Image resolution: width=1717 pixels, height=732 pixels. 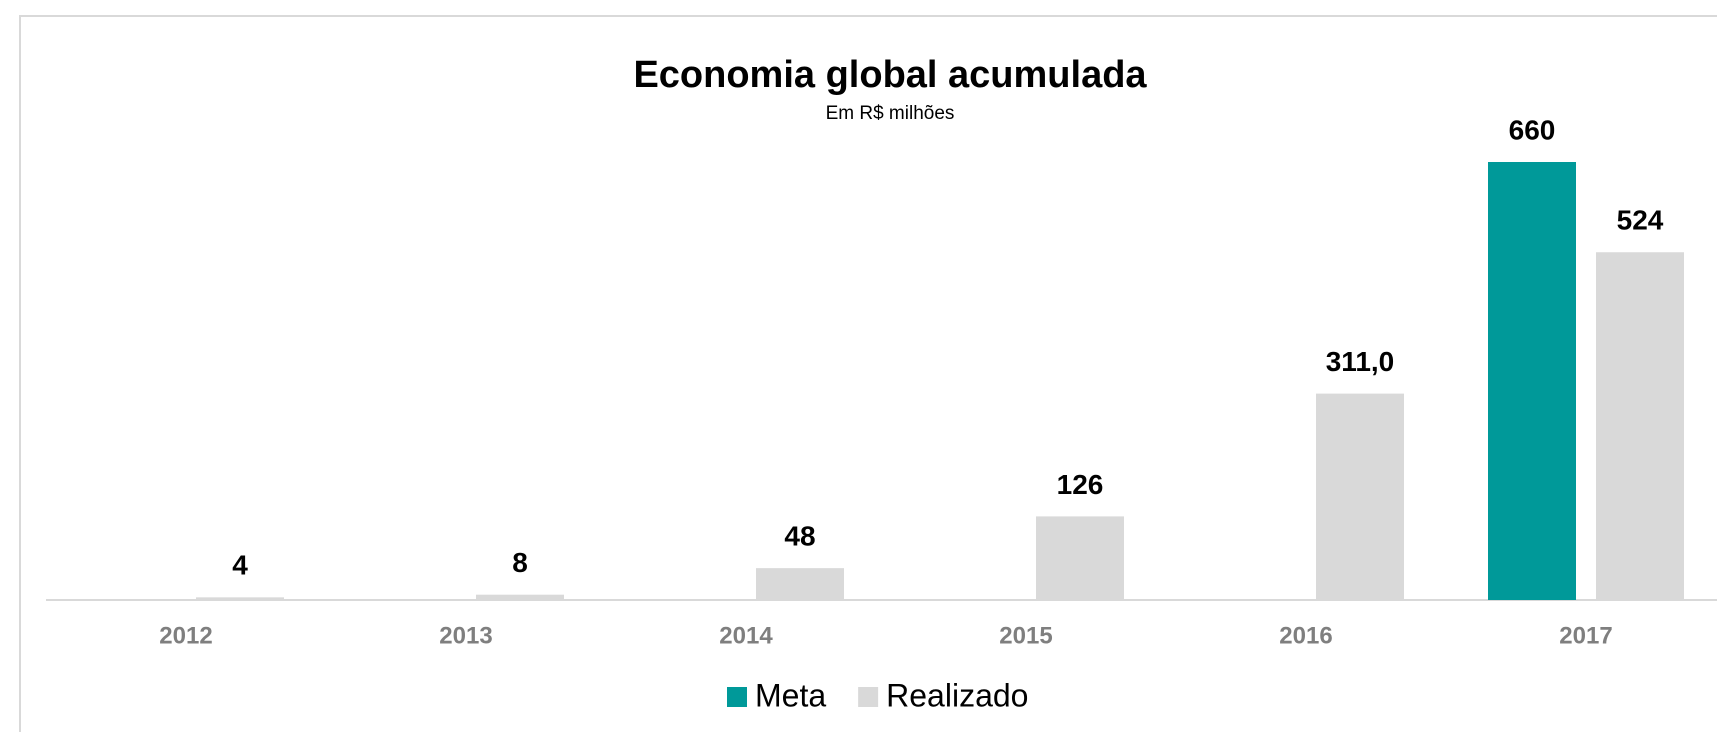 What do you see at coordinates (1360, 361) in the screenshot?
I see `data-label: 311,0` at bounding box center [1360, 361].